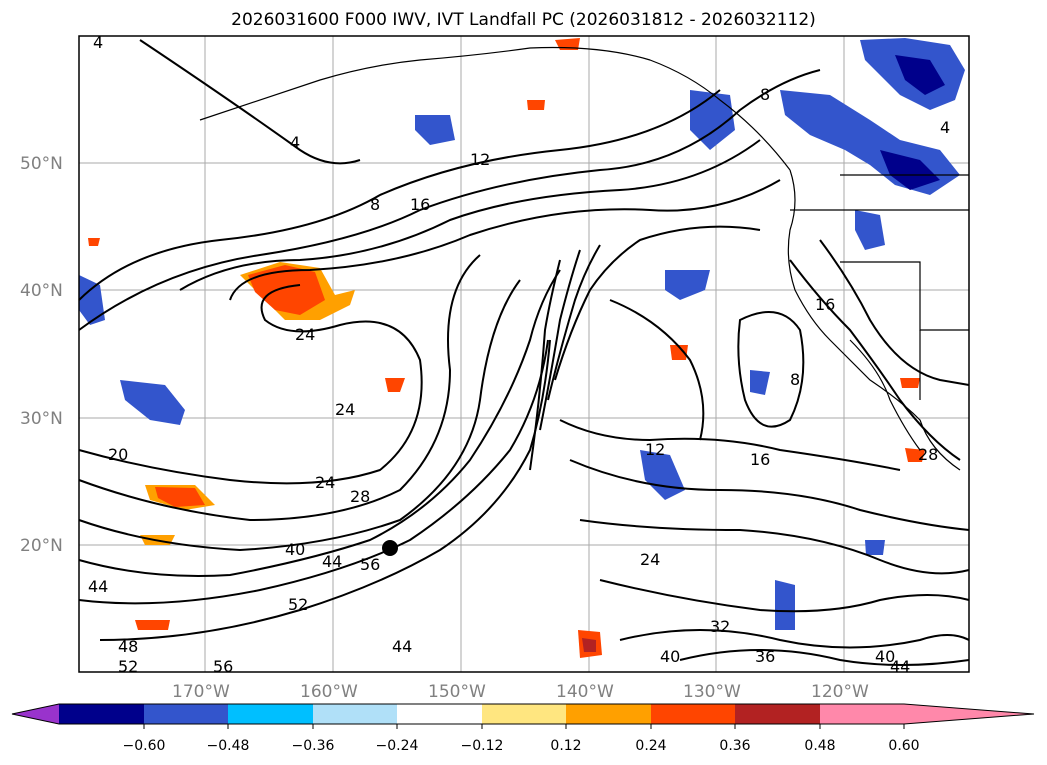 This screenshot has height=765, width=1047. What do you see at coordinates (910, 383) in the screenshot?
I see `positive-region-ca` at bounding box center [910, 383].